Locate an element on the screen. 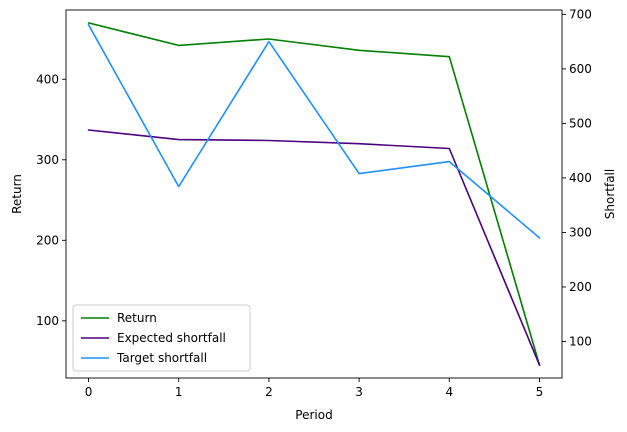  x-tick-label: 4 is located at coordinates (449, 392).